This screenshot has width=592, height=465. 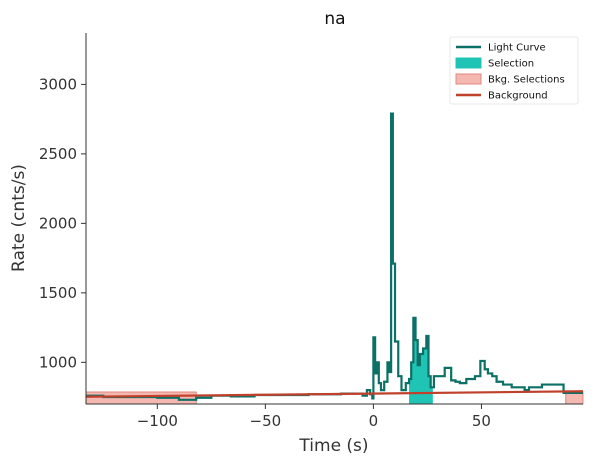 I want to click on background-line, so click(x=334, y=394).